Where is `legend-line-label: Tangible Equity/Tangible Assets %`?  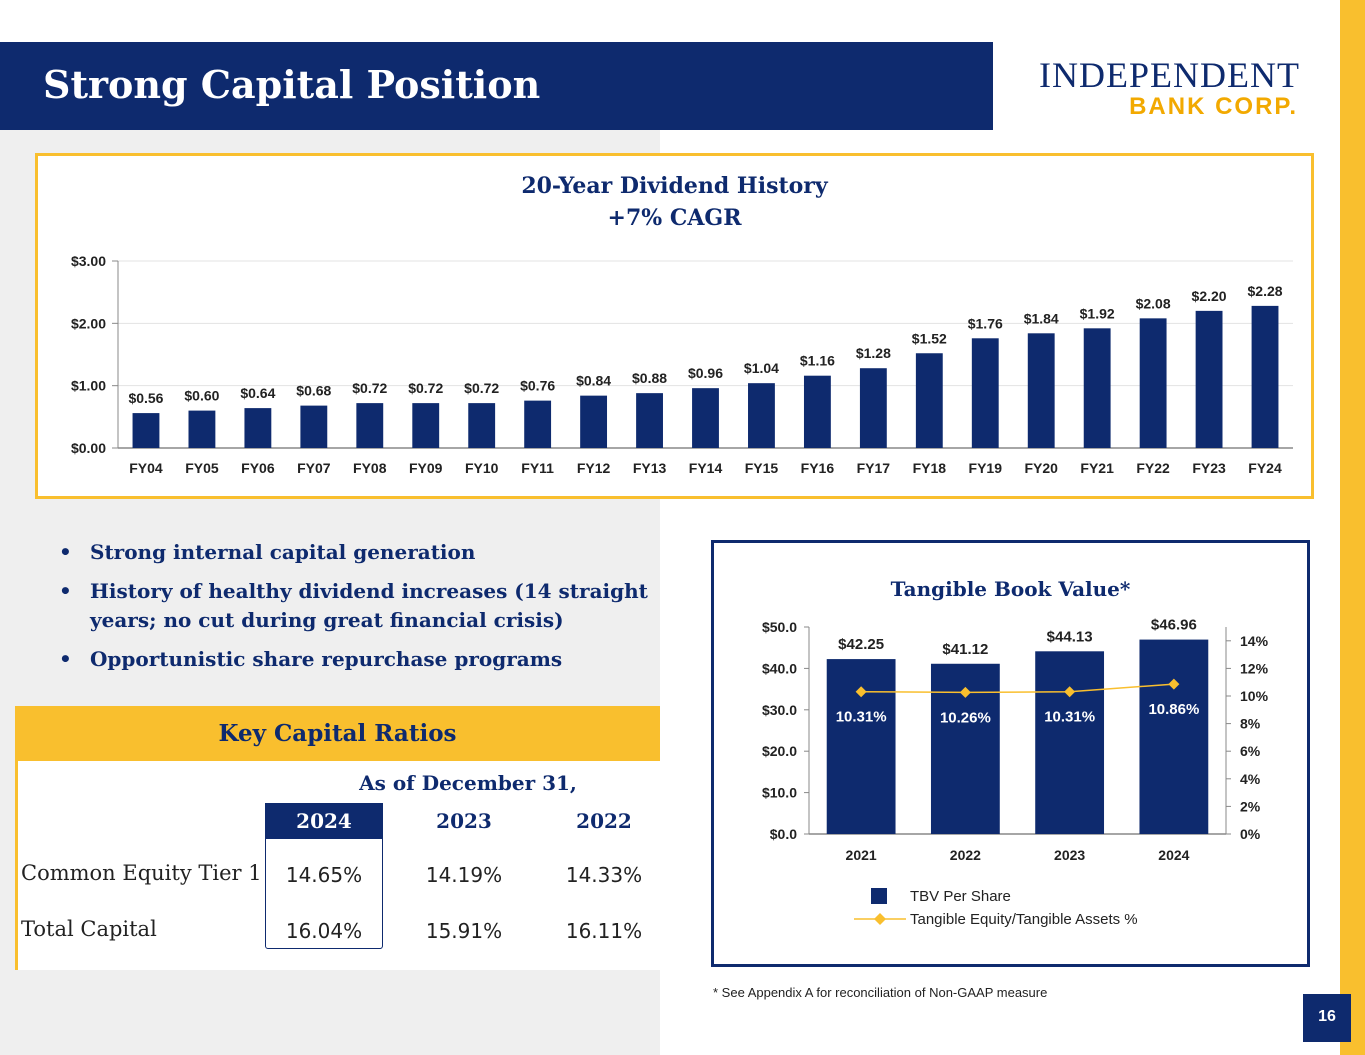
legend-line-label: Tangible Equity/Tangible Assets % is located at coordinates (1024, 919).